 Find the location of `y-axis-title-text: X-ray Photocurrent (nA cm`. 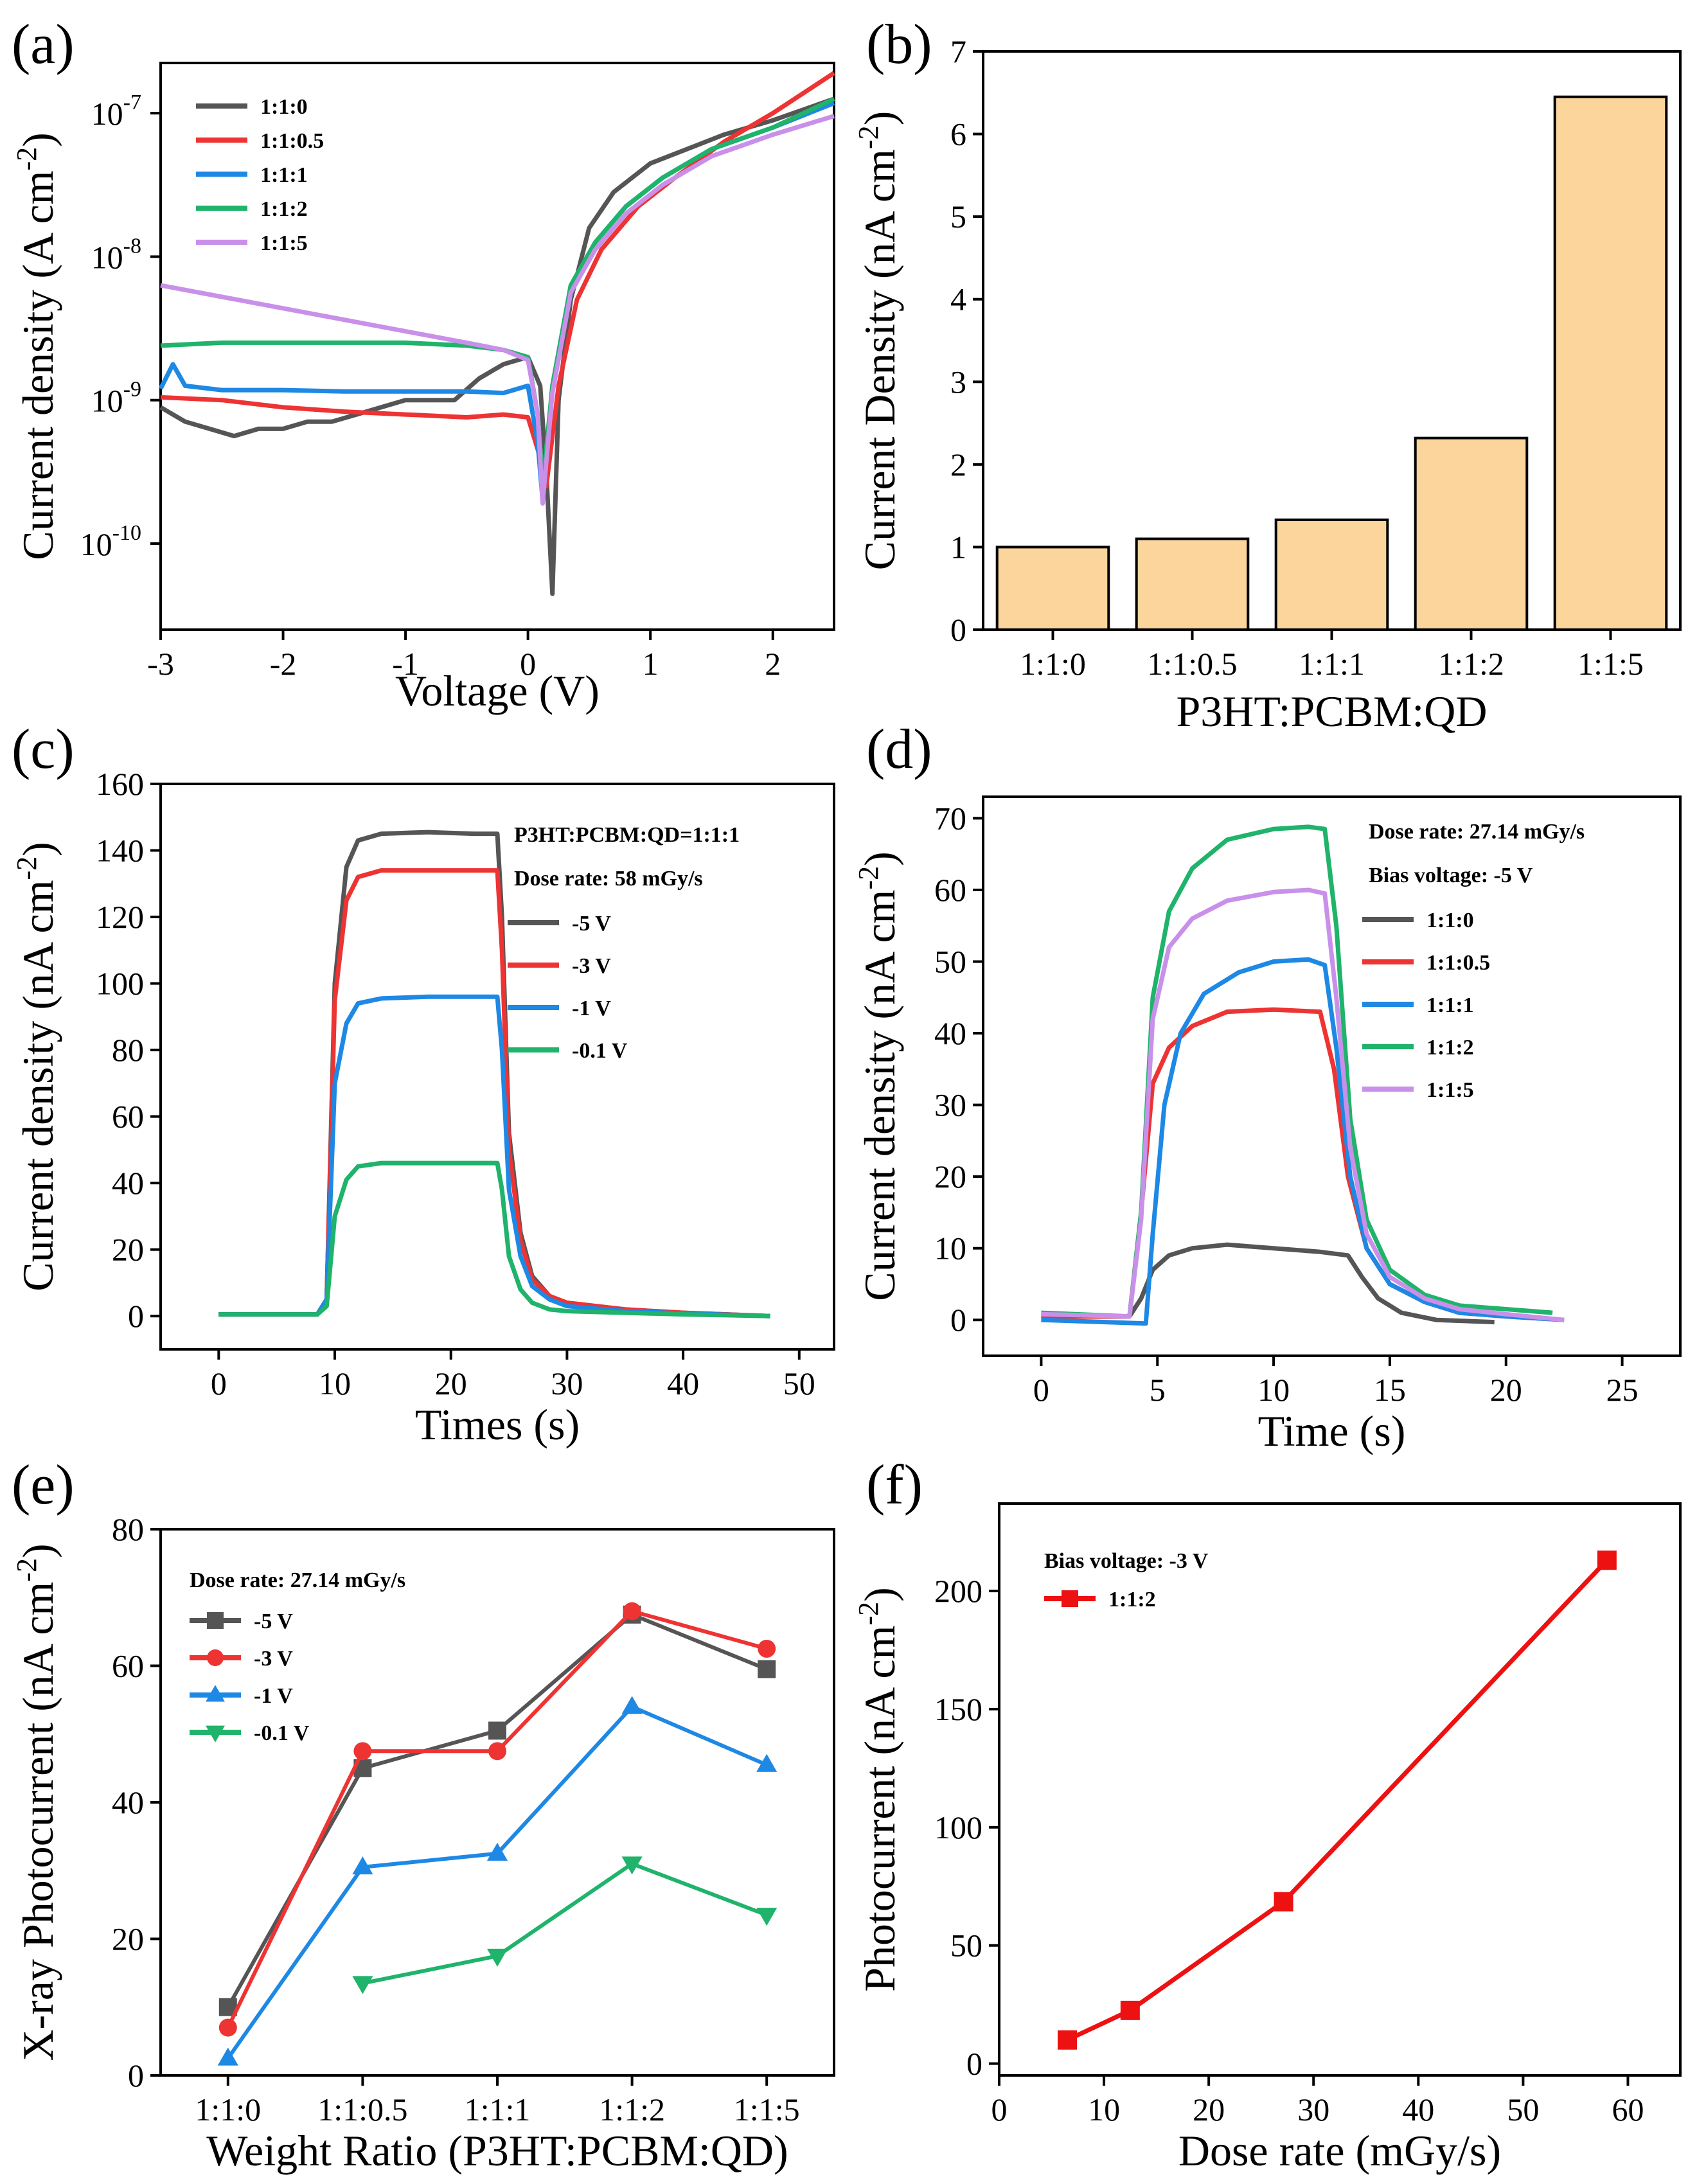

y-axis-title-text: X-ray Photocurrent (nA cm is located at coordinates (37, 1822).